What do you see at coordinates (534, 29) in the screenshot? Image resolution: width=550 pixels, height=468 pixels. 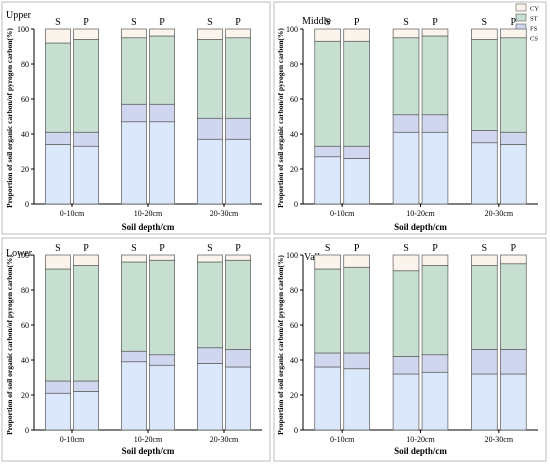 I see `legend-label-fs: FS` at bounding box center [534, 29].